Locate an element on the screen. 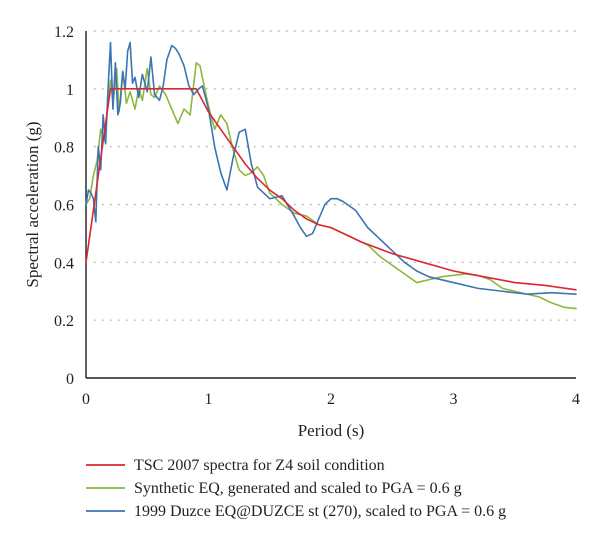 This screenshot has width=600, height=550. y-tick-label: 0 is located at coordinates (70, 379).